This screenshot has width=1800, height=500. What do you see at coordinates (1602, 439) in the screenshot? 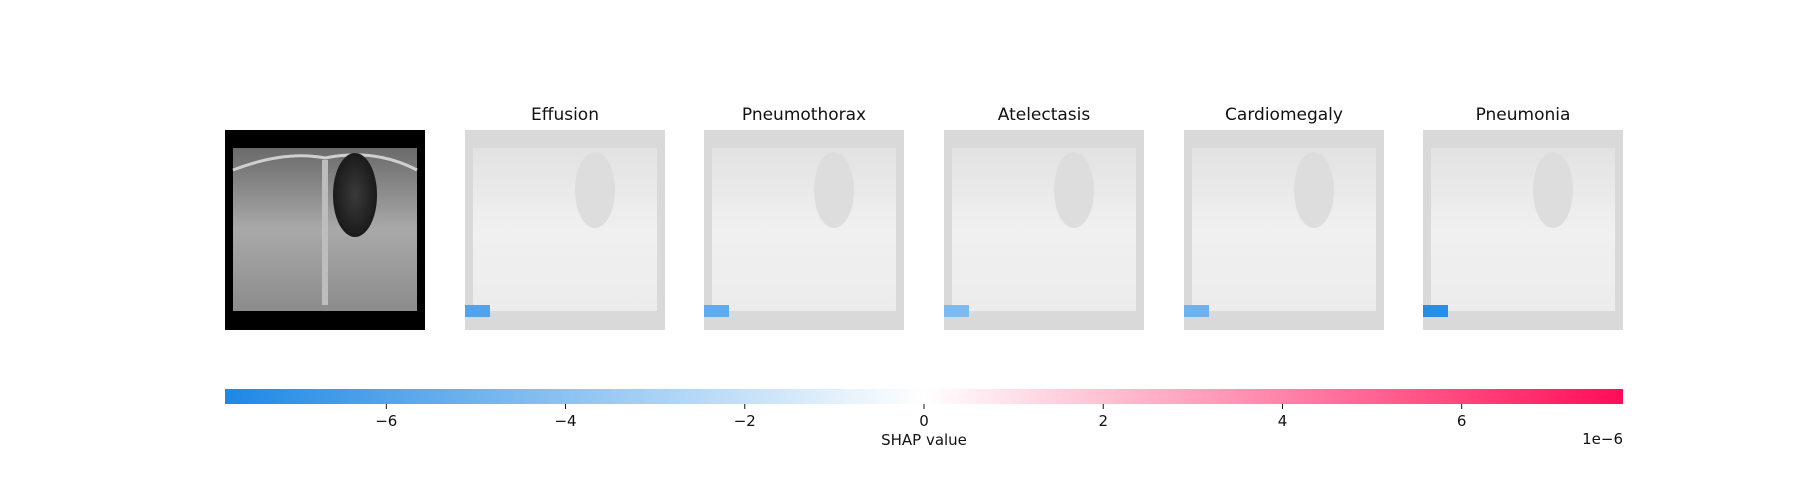
I see `colorbar-offset-label: 1e−6` at bounding box center [1602, 439].